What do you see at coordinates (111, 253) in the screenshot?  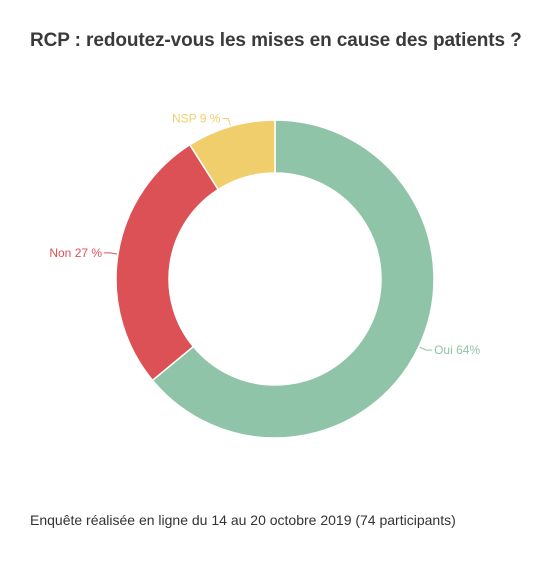 I see `leader-line-non` at bounding box center [111, 253].